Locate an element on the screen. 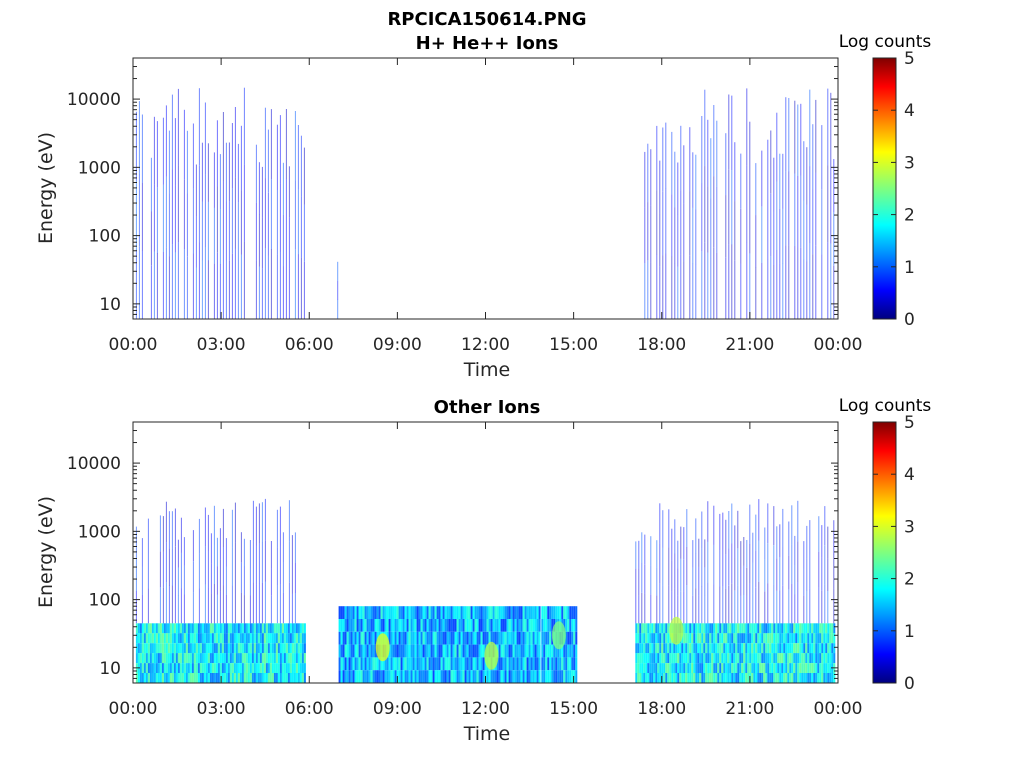  x-tick-label: 12:00 is located at coordinates (485, 345).